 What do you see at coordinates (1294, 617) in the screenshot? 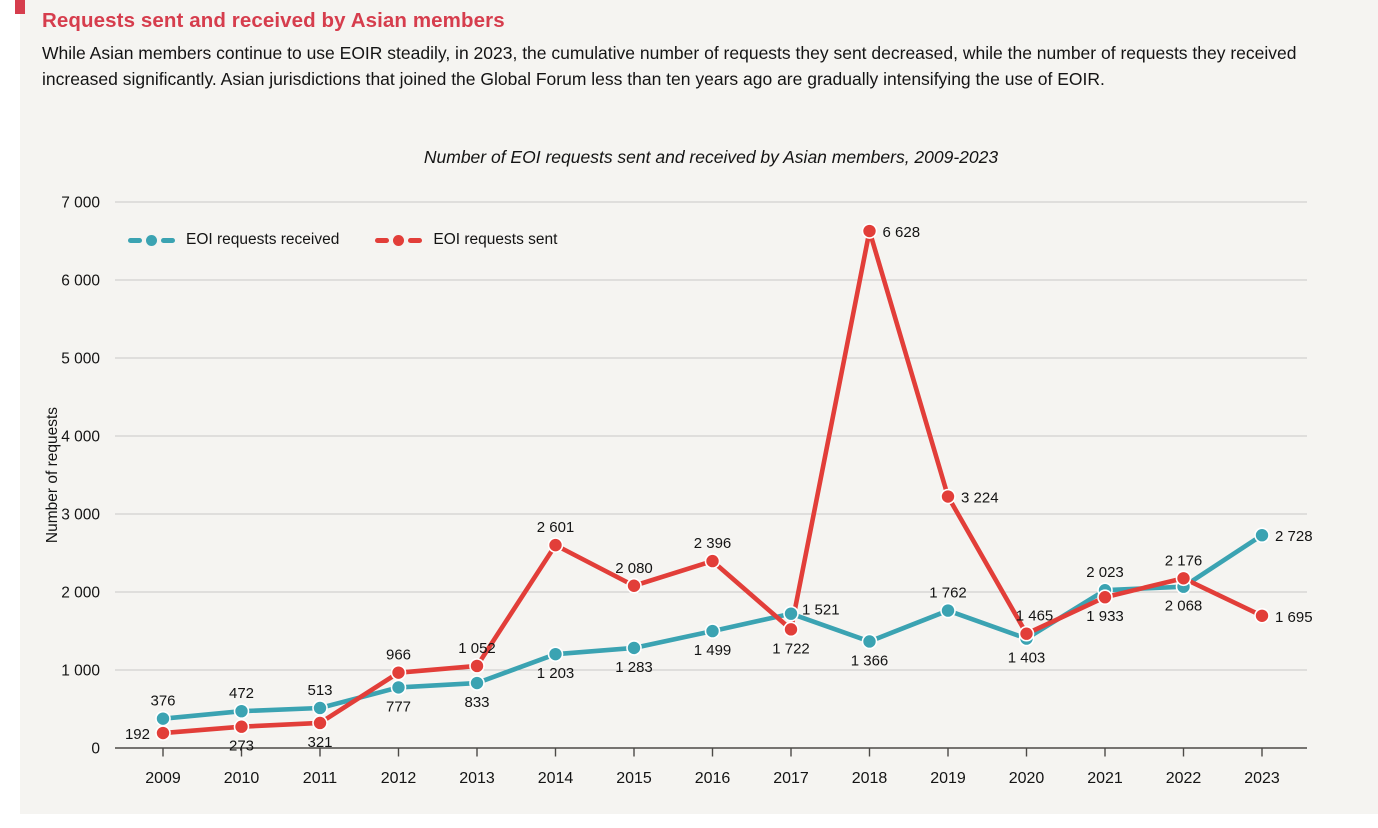
I see `point-label-sent-2023: 1 695` at bounding box center [1294, 617].